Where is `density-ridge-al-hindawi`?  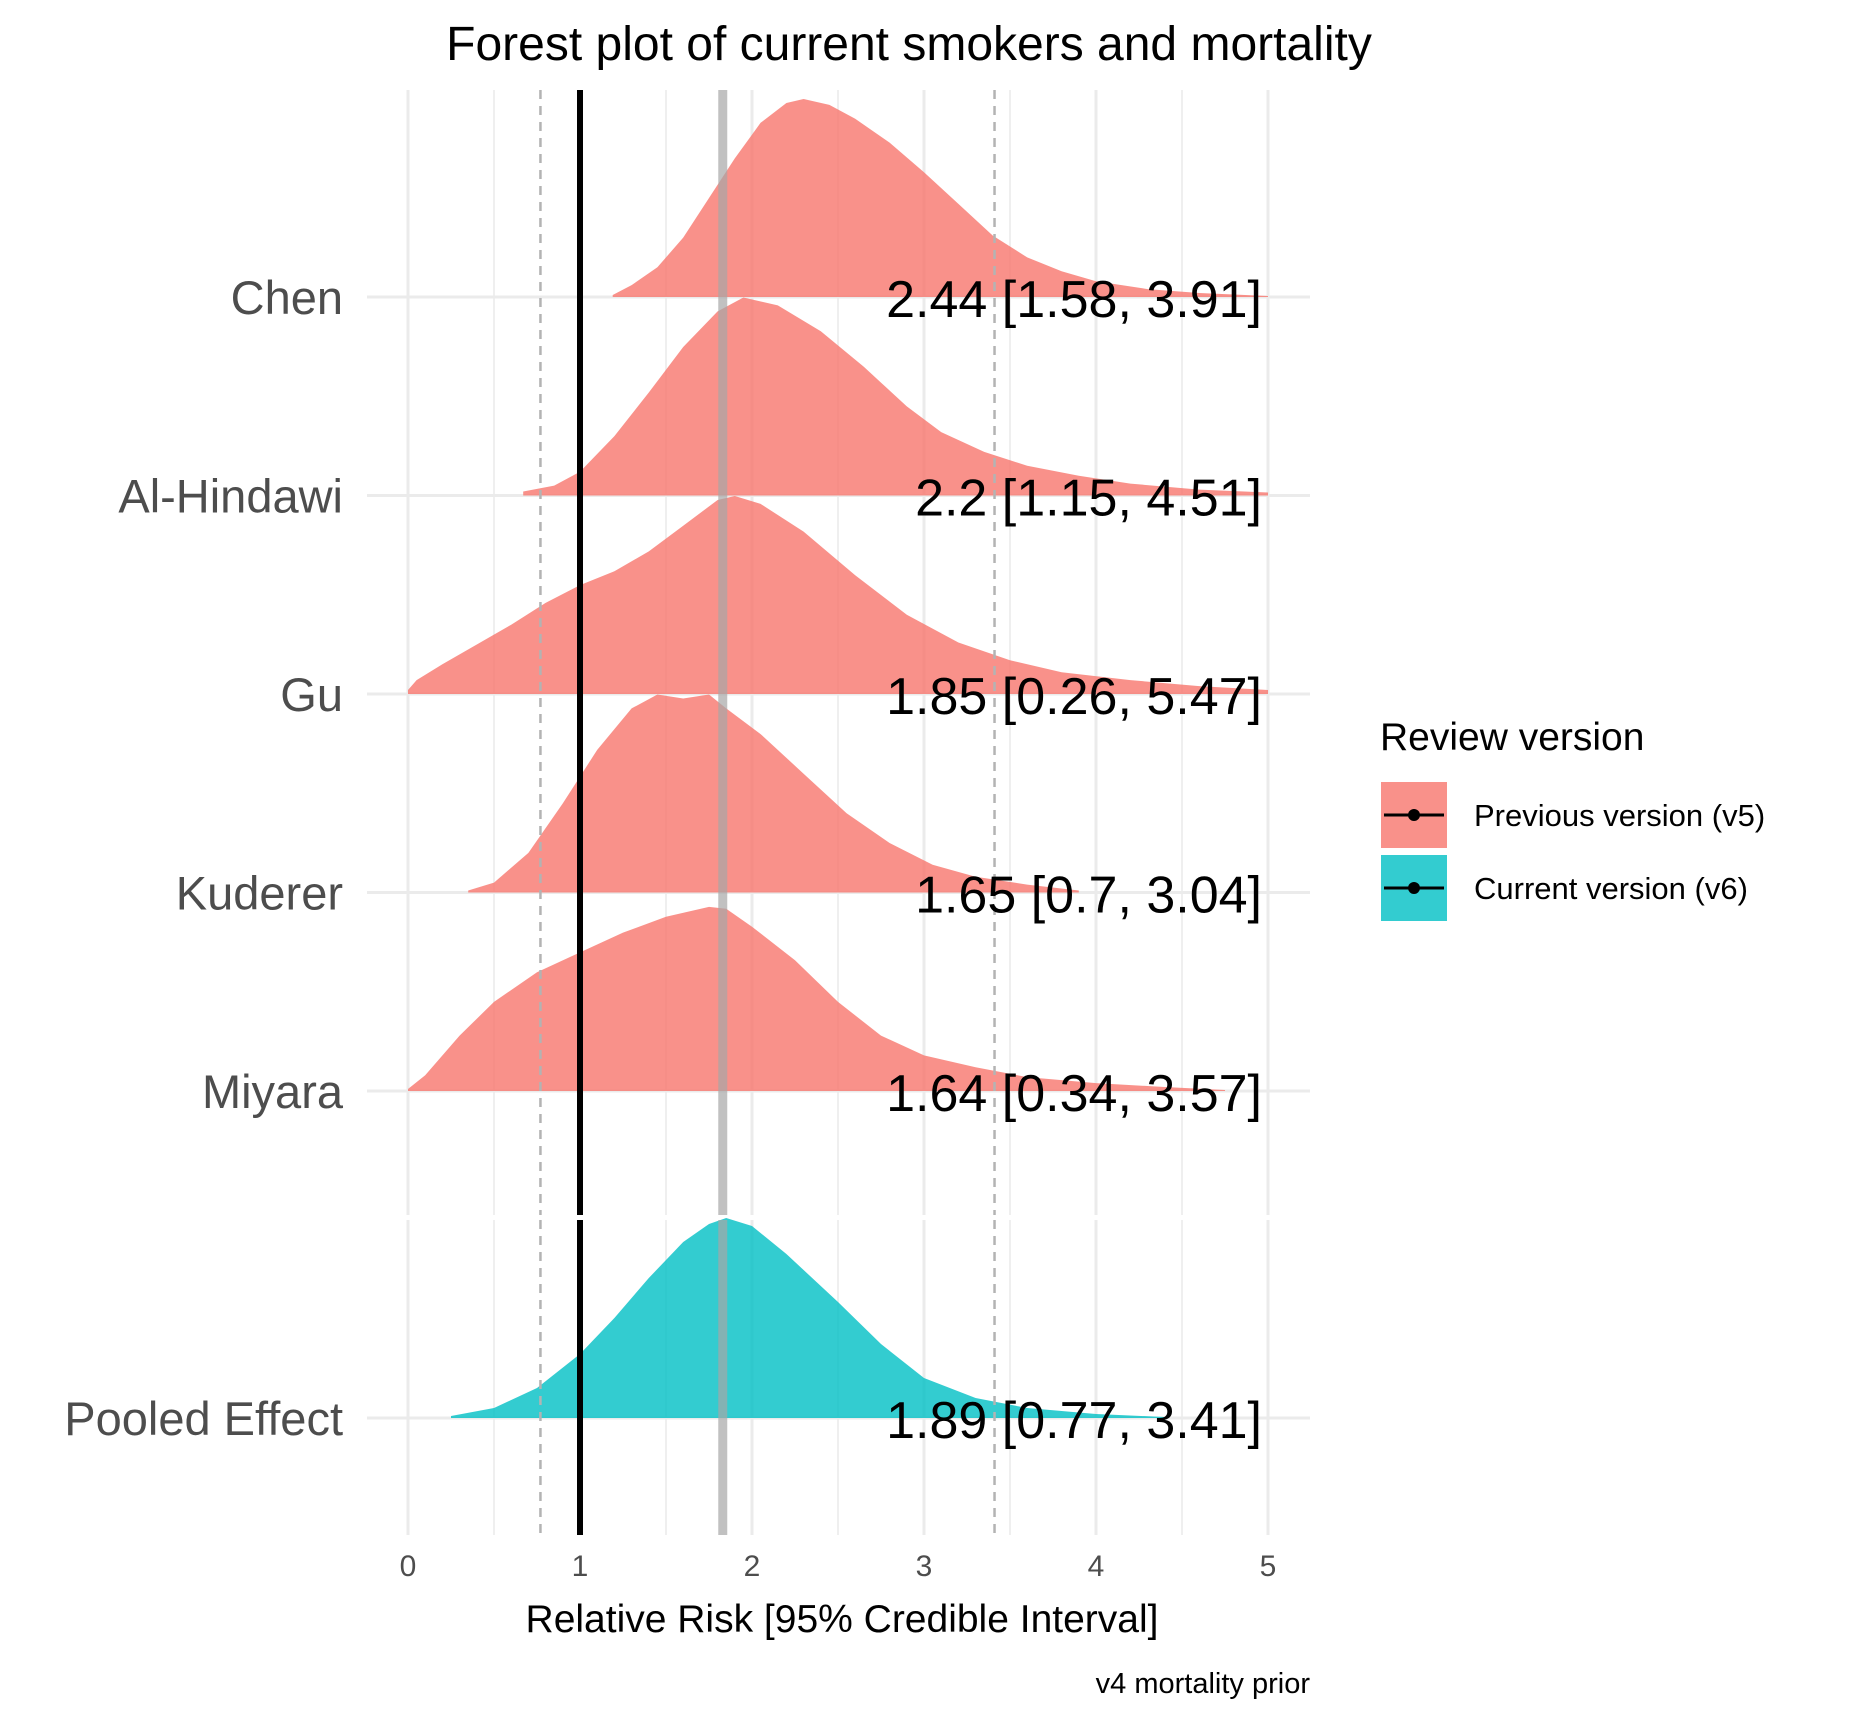
density-ridge-al-hindawi is located at coordinates (895, 396).